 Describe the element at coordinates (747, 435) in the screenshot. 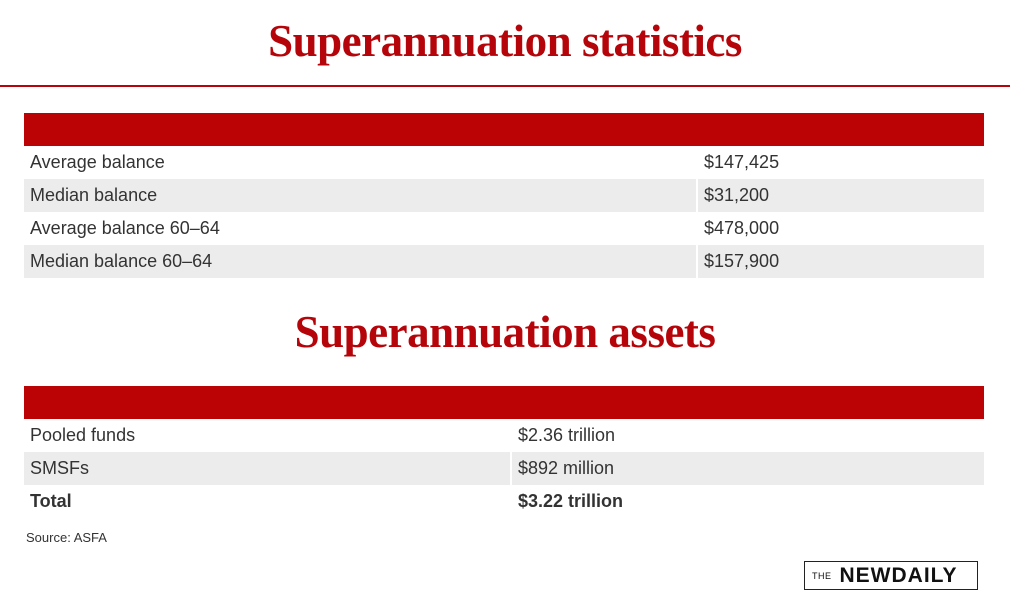

I see `value-cell: $2.36 trillion` at that location.